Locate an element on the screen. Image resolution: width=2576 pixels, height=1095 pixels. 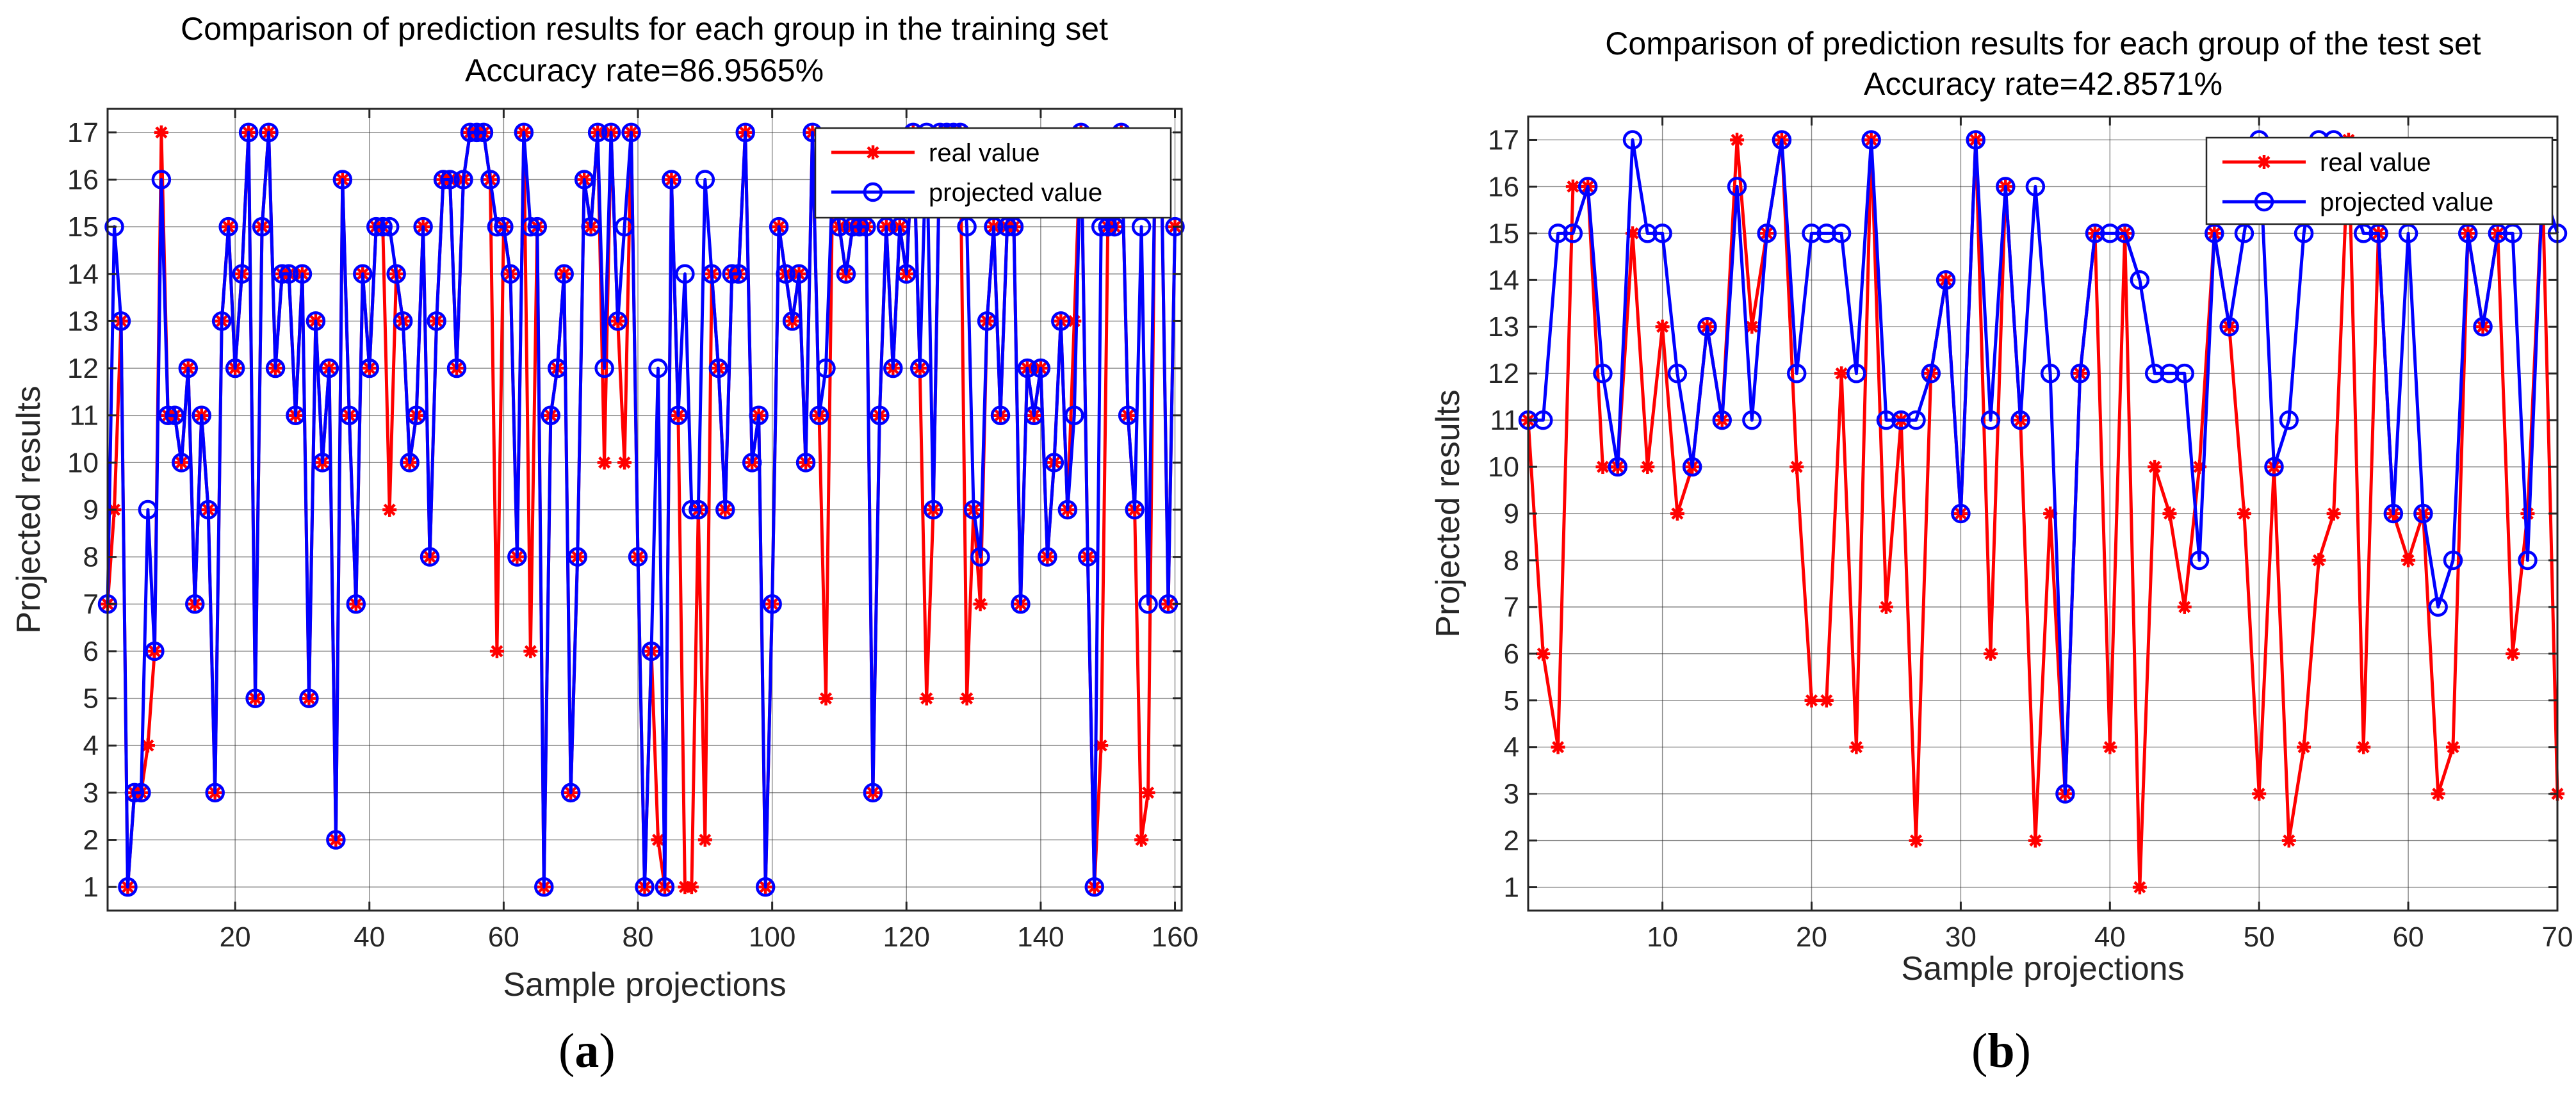
y-tick-label: 11 is located at coordinates (84, 416).